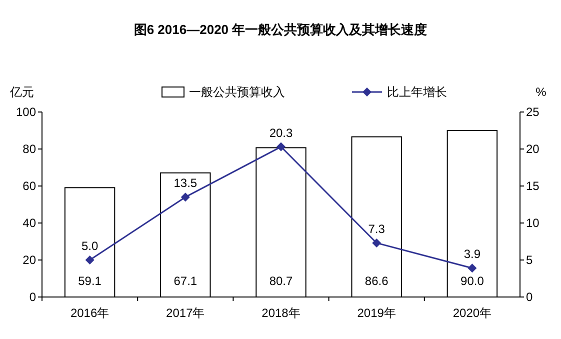  What do you see at coordinates (90, 281) in the screenshot?
I see `data-label: 59.1` at bounding box center [90, 281].